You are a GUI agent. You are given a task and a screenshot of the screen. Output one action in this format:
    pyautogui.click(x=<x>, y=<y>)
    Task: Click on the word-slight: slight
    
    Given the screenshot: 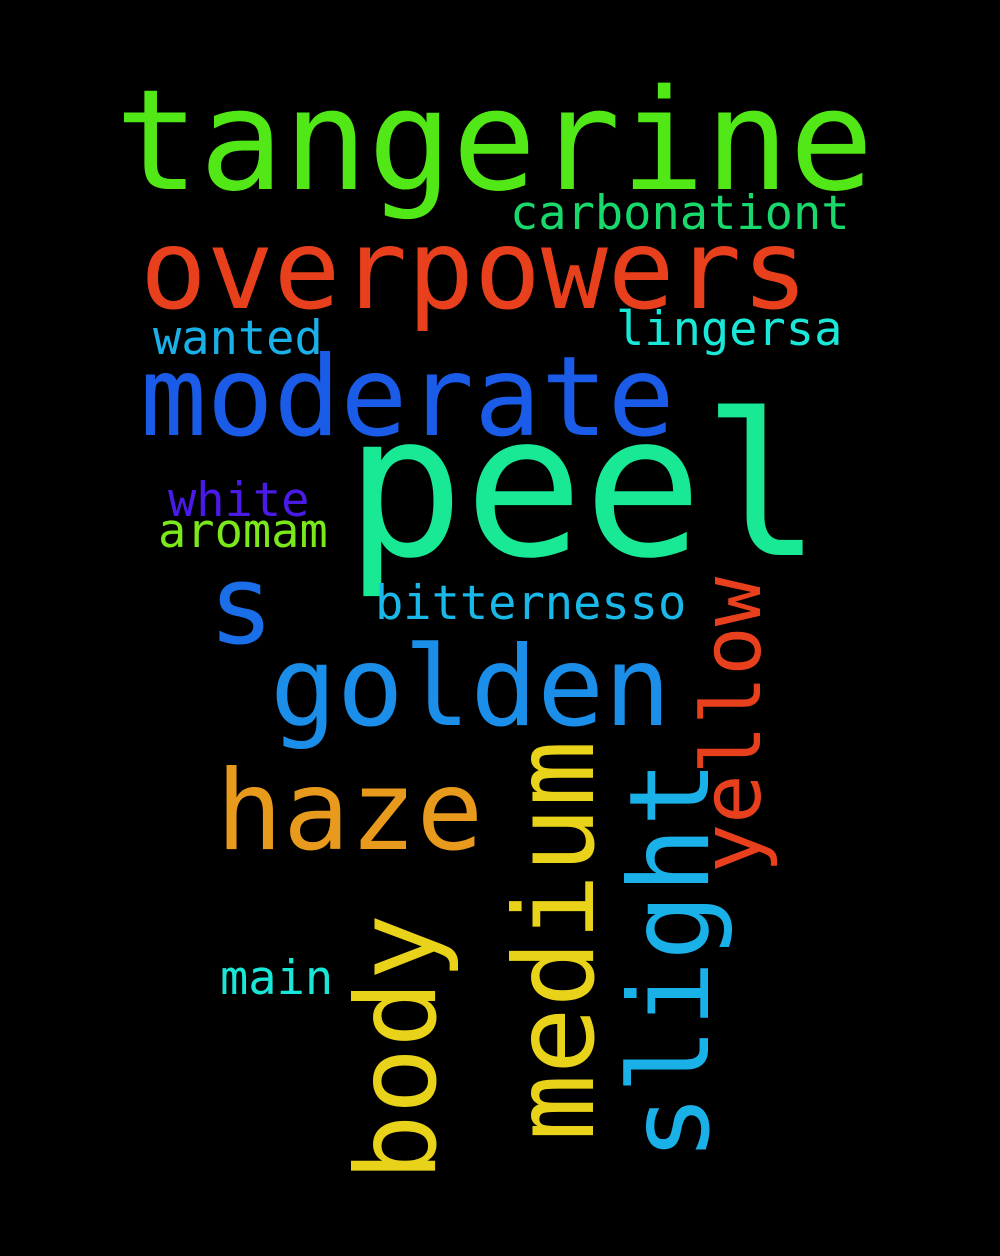 What is the action you would take?
    pyautogui.click(x=670, y=960)
    